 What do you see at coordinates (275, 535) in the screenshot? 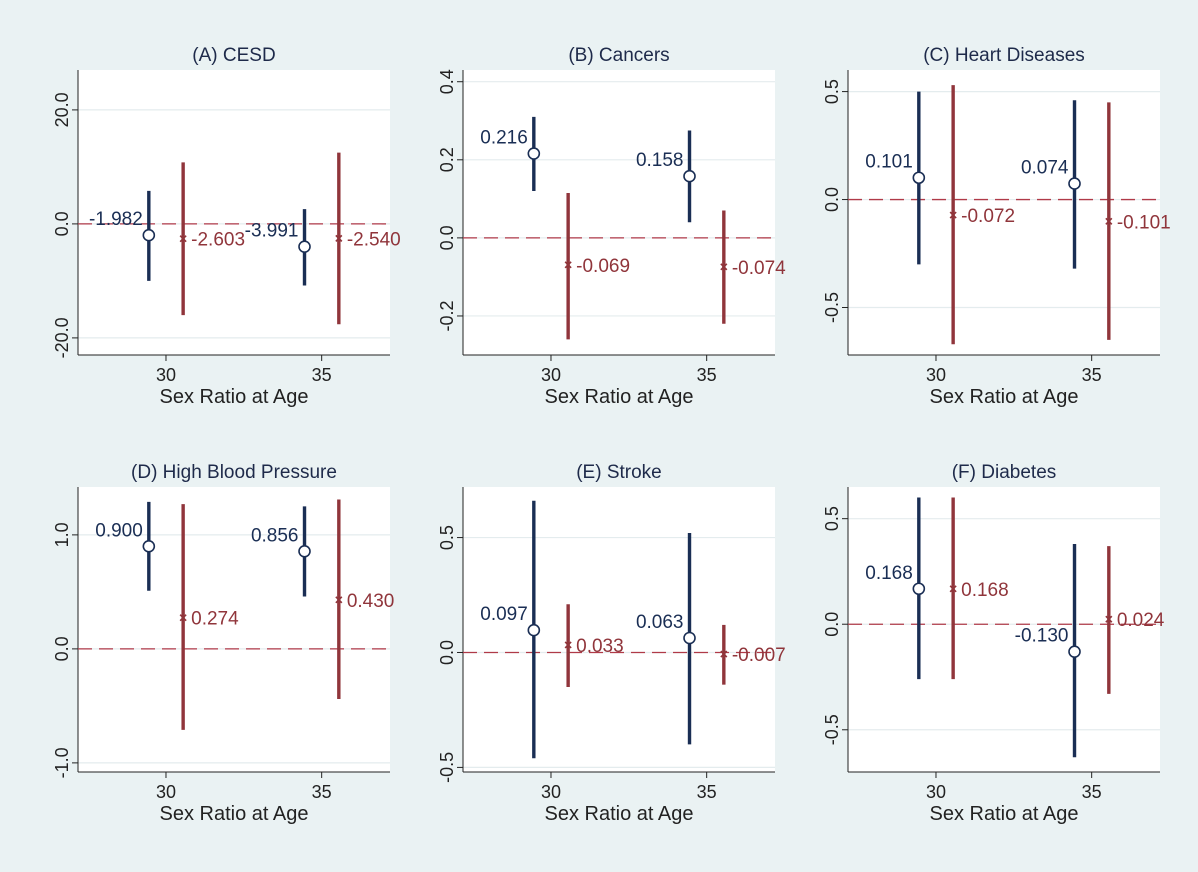
I see `estimate-label: 0.856` at bounding box center [275, 535].